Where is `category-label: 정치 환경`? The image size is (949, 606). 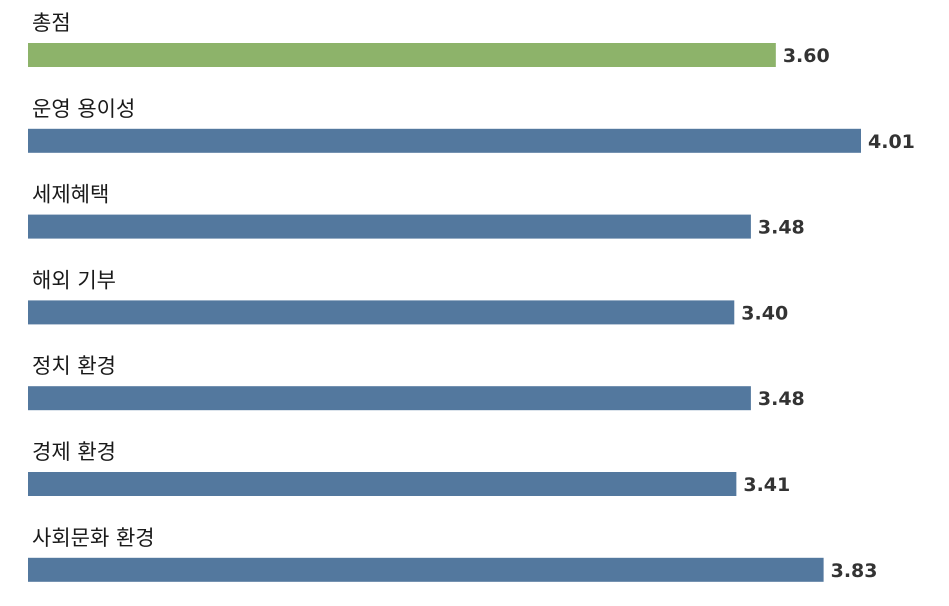 category-label: 정치 환경 is located at coordinates (74, 366).